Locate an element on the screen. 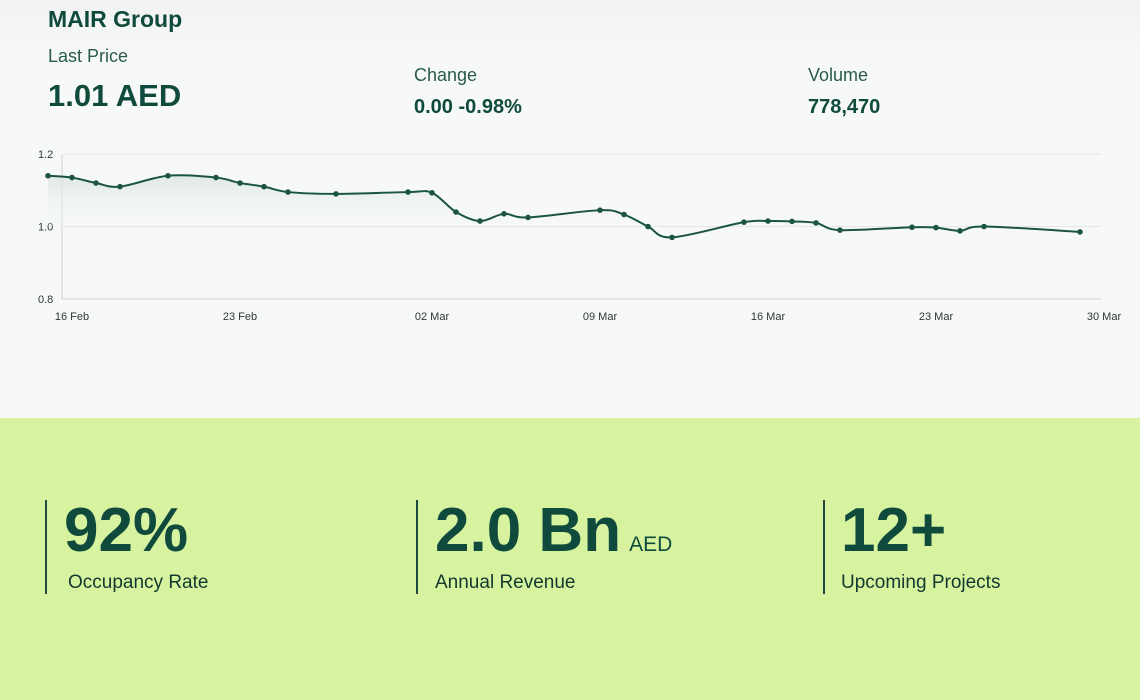 This screenshot has height=700, width=1140. x-tick-label: 30 Mar is located at coordinates (1104, 317).